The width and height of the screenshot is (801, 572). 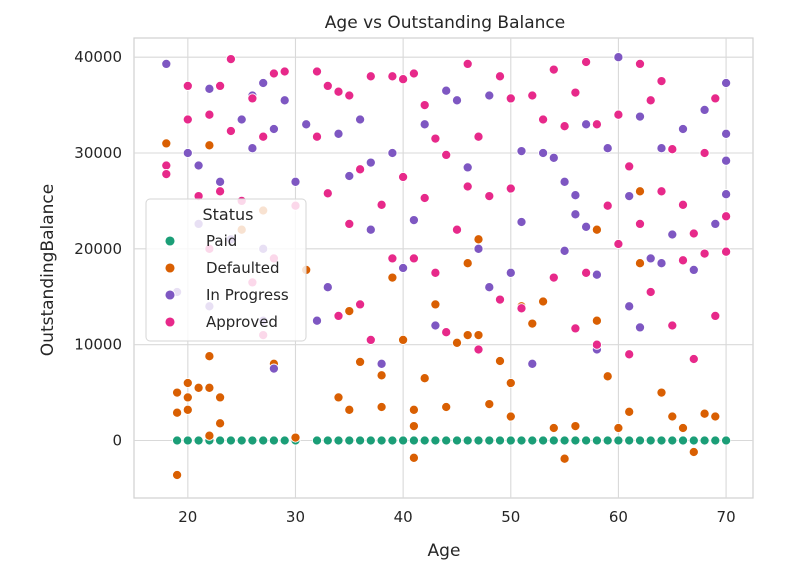 I want to click on x-tick-label: 50, so click(x=510, y=517).